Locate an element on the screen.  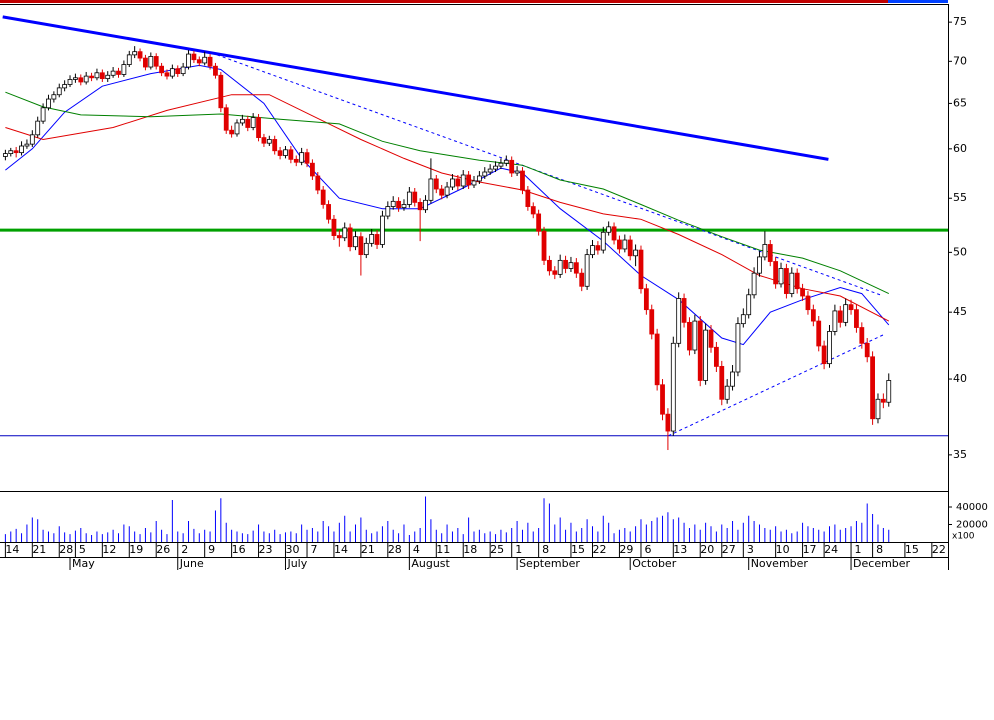
x-tick-label: 26 is located at coordinates (163, 549).